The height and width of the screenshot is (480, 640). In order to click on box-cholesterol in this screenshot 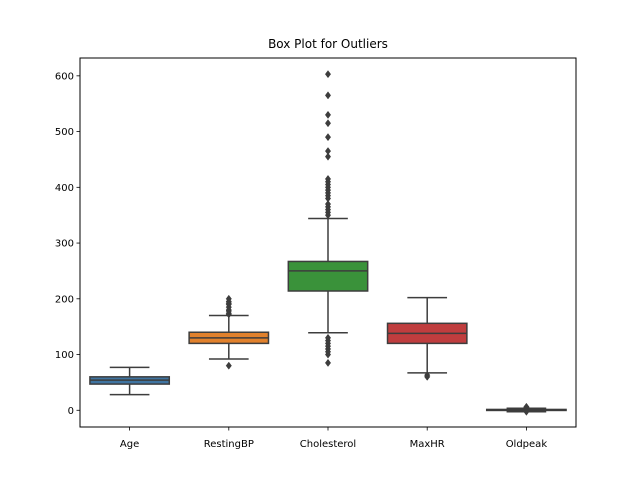, I will do `click(328, 276)`.